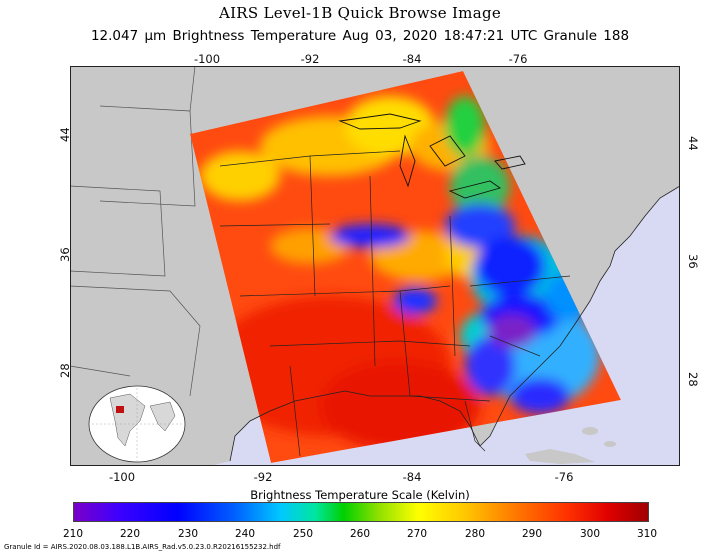 Image resolution: width=720 pixels, height=556 pixels. Describe the element at coordinates (432, 156) in the screenshot. I see `great-lakes` at that location.